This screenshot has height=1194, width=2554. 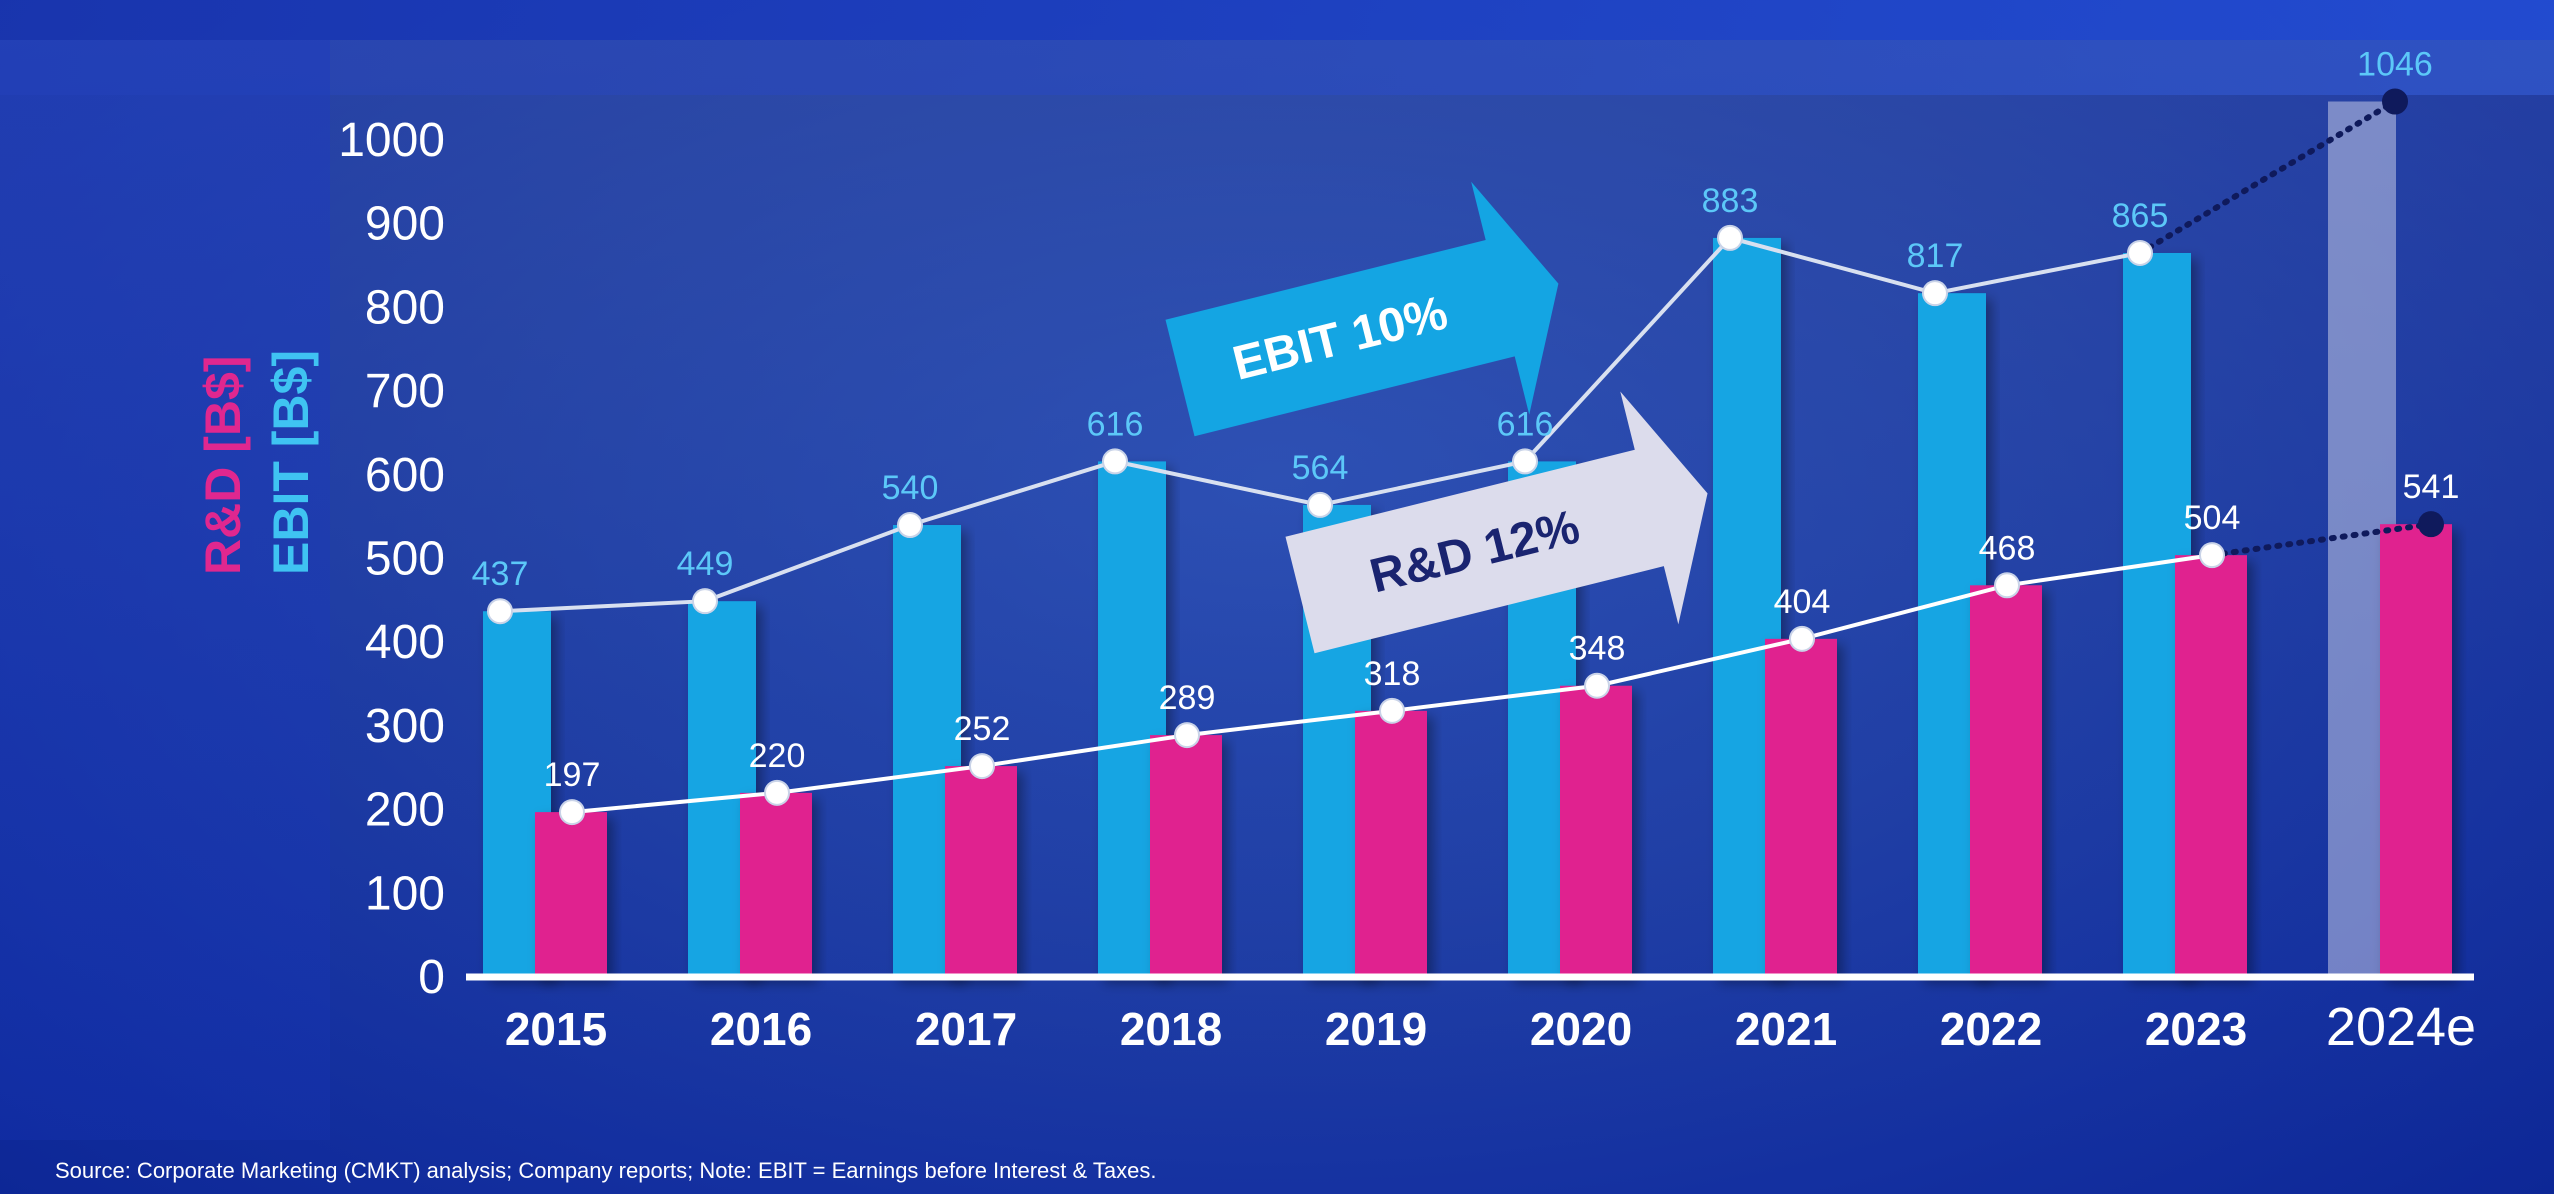 I want to click on y-tick-label: 1000, so click(x=391, y=140).